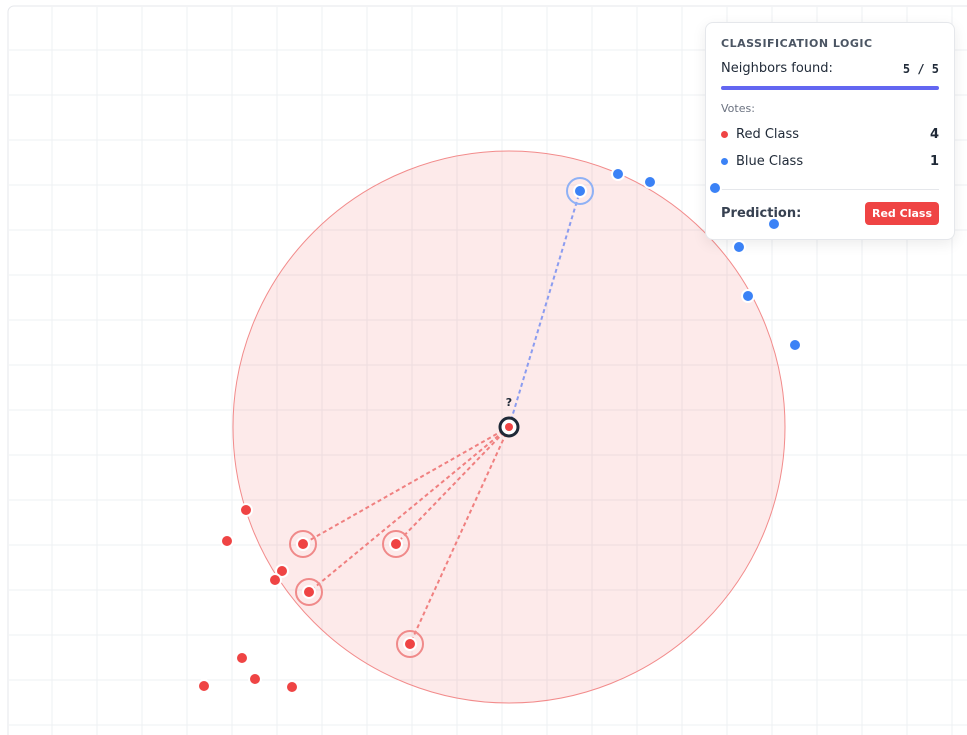  Describe the element at coordinates (934, 134) in the screenshot. I see `vote-count: 4` at that location.